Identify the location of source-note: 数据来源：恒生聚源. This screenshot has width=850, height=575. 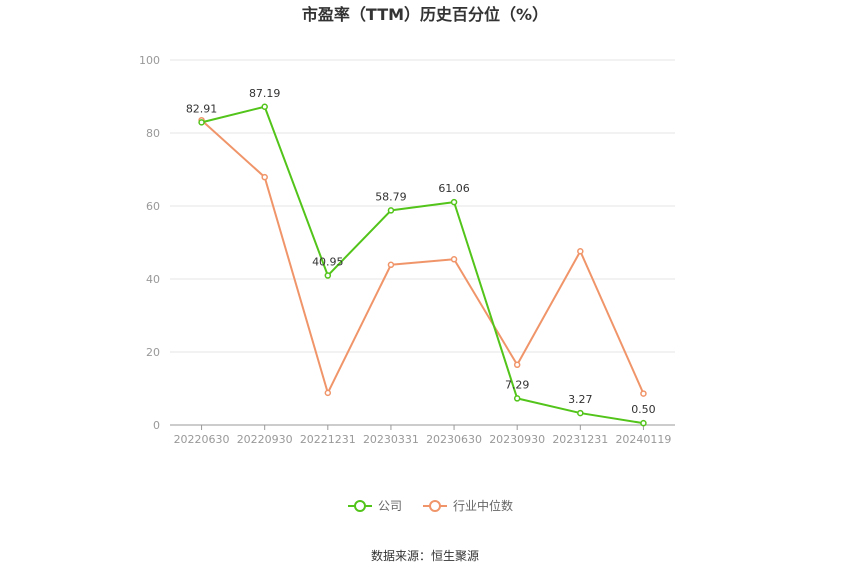
(425, 555).